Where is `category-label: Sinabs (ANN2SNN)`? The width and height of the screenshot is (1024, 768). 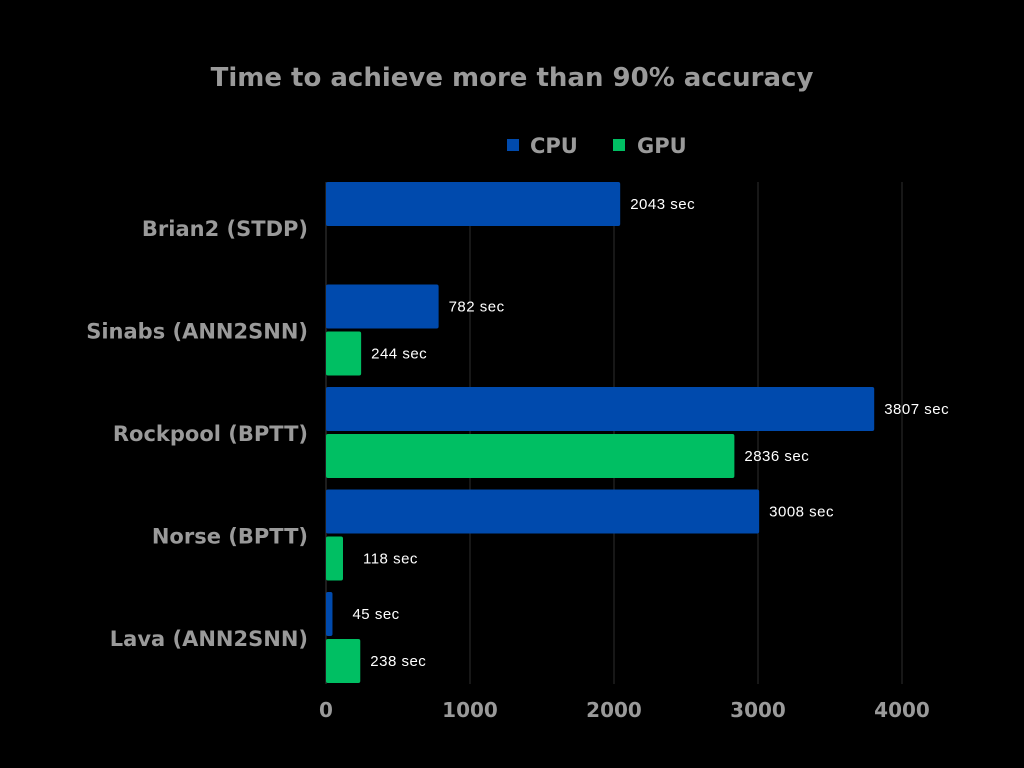
category-label: Sinabs (ANN2SNN) is located at coordinates (197, 332).